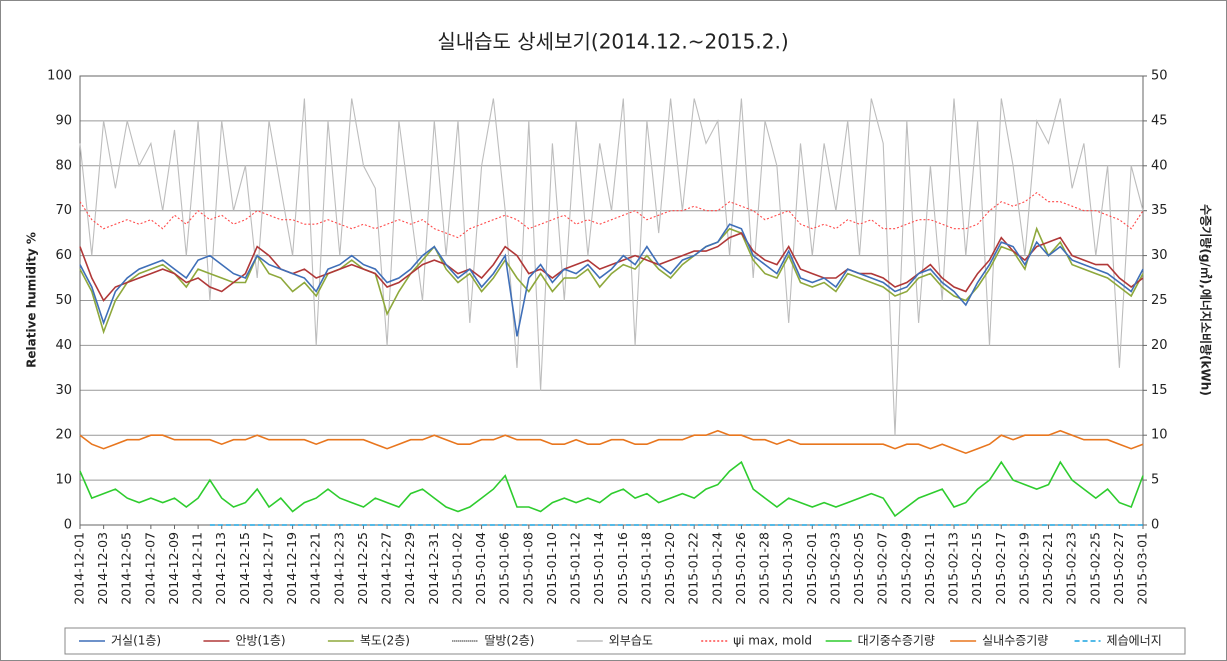 The width and height of the screenshot is (1227, 661). Describe the element at coordinates (244, 568) in the screenshot. I see `x-tick-label: 2014-12-15` at that location.